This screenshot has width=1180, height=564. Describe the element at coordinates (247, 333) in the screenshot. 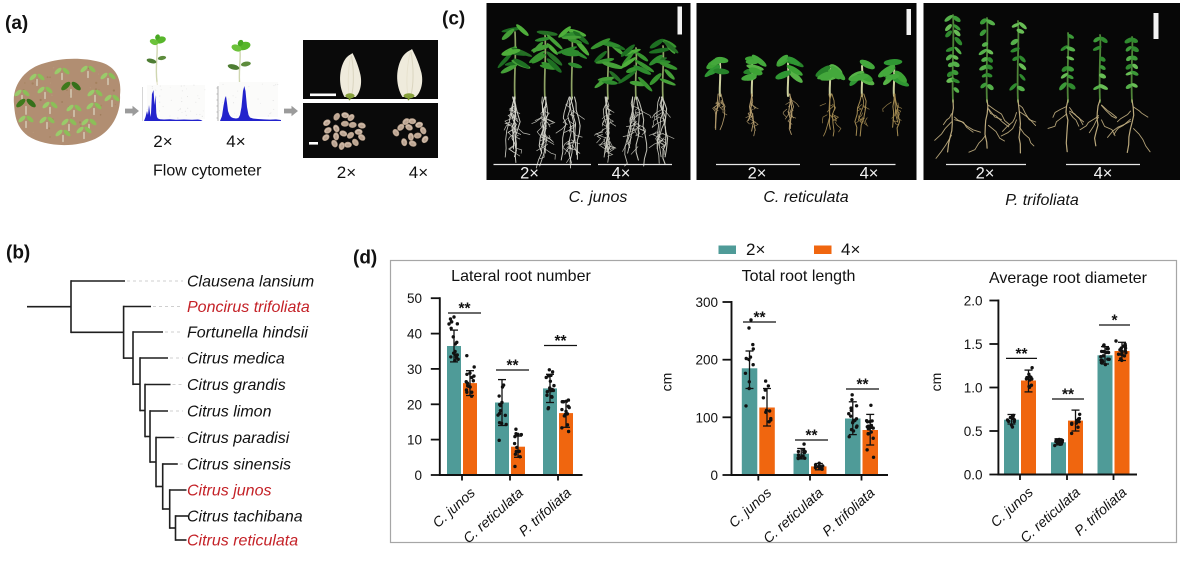

I see `svg-text: Fortunella hindsii` at that location.